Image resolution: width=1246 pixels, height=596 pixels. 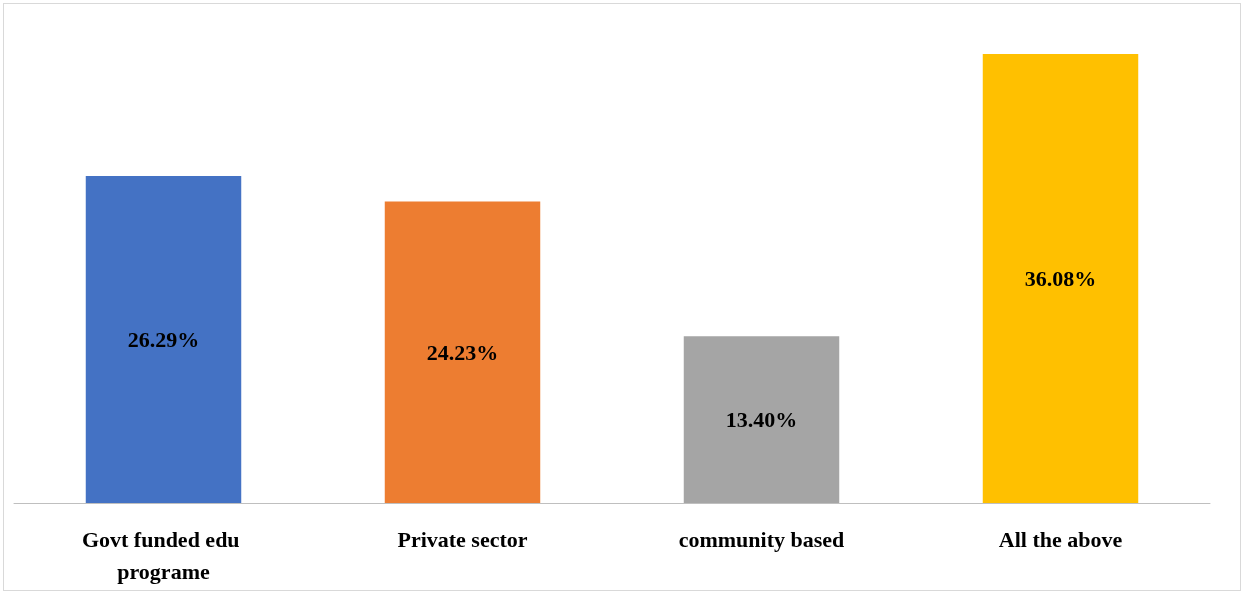 I want to click on x-tick-label: community based, so click(x=761, y=539).